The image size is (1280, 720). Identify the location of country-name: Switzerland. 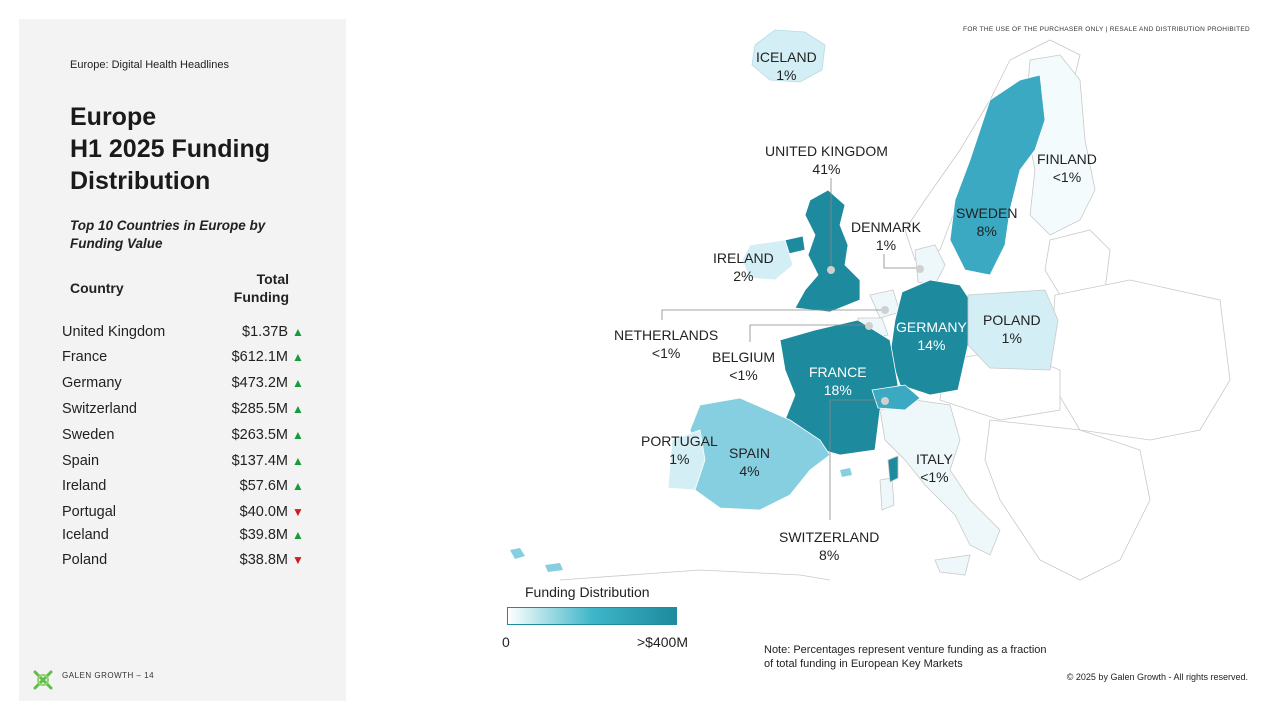
(99, 409).